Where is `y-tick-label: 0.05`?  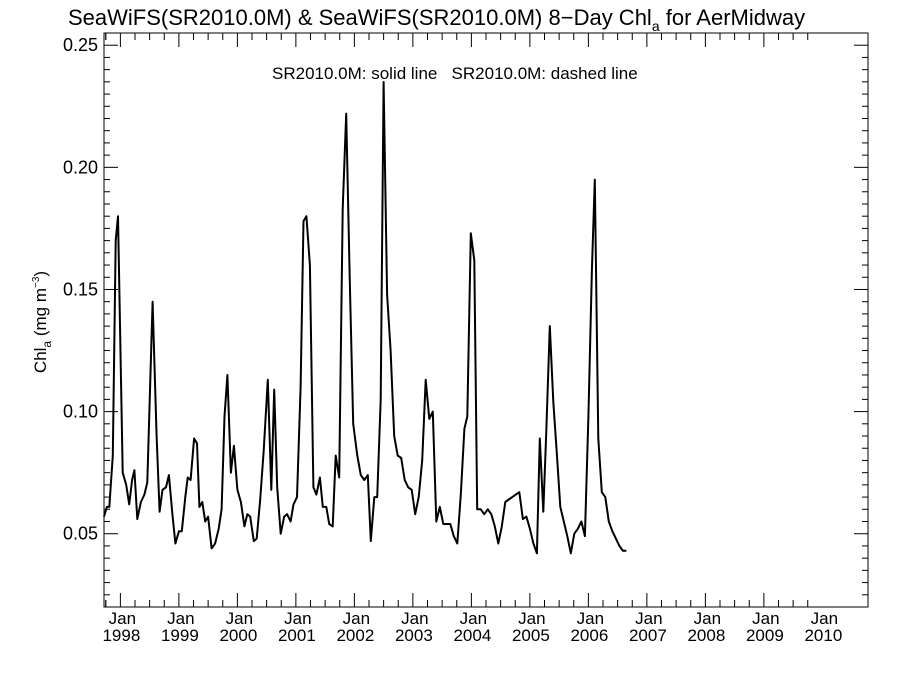
y-tick-label: 0.05 is located at coordinates (80, 534).